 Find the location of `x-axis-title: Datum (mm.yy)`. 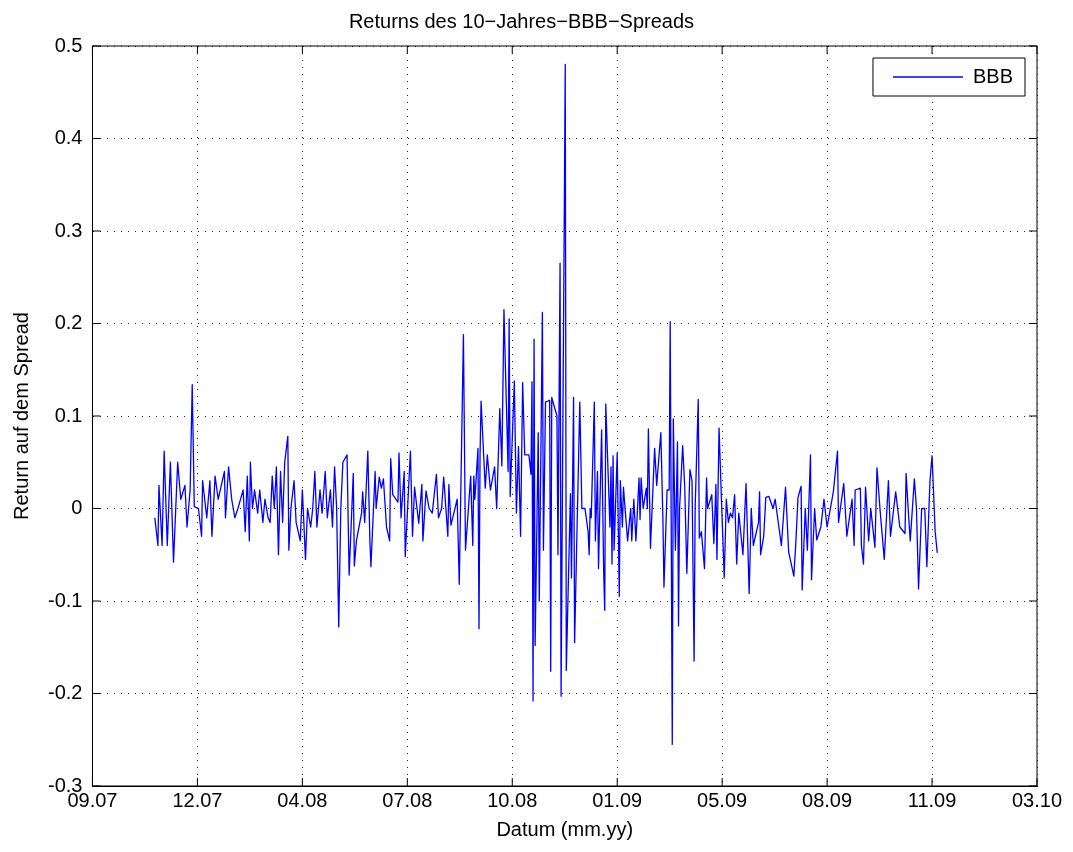

x-axis-title: Datum (mm.yy) is located at coordinates (565, 828).